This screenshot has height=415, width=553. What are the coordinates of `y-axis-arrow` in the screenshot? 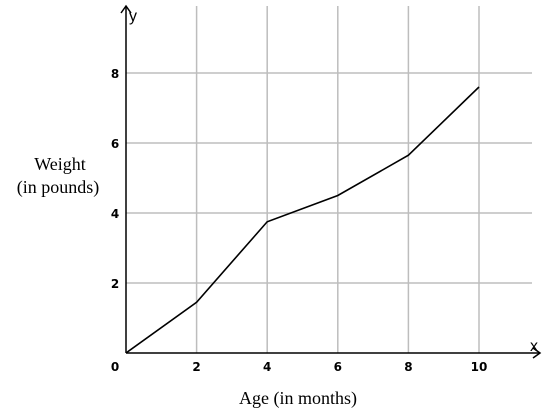 It's located at (126, 9).